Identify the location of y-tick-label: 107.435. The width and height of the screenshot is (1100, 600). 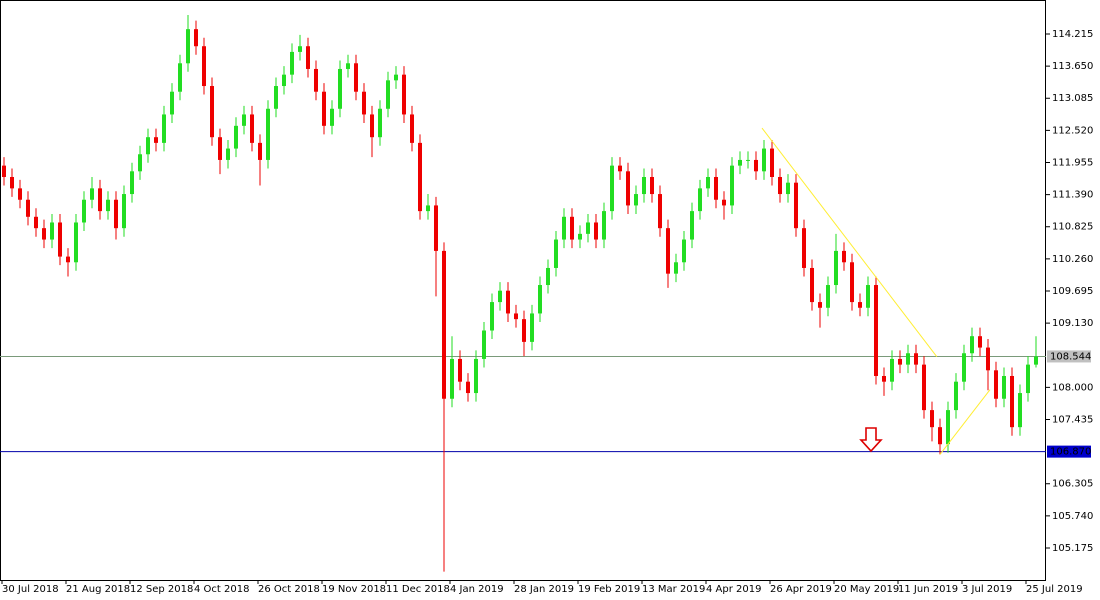
(1072, 419).